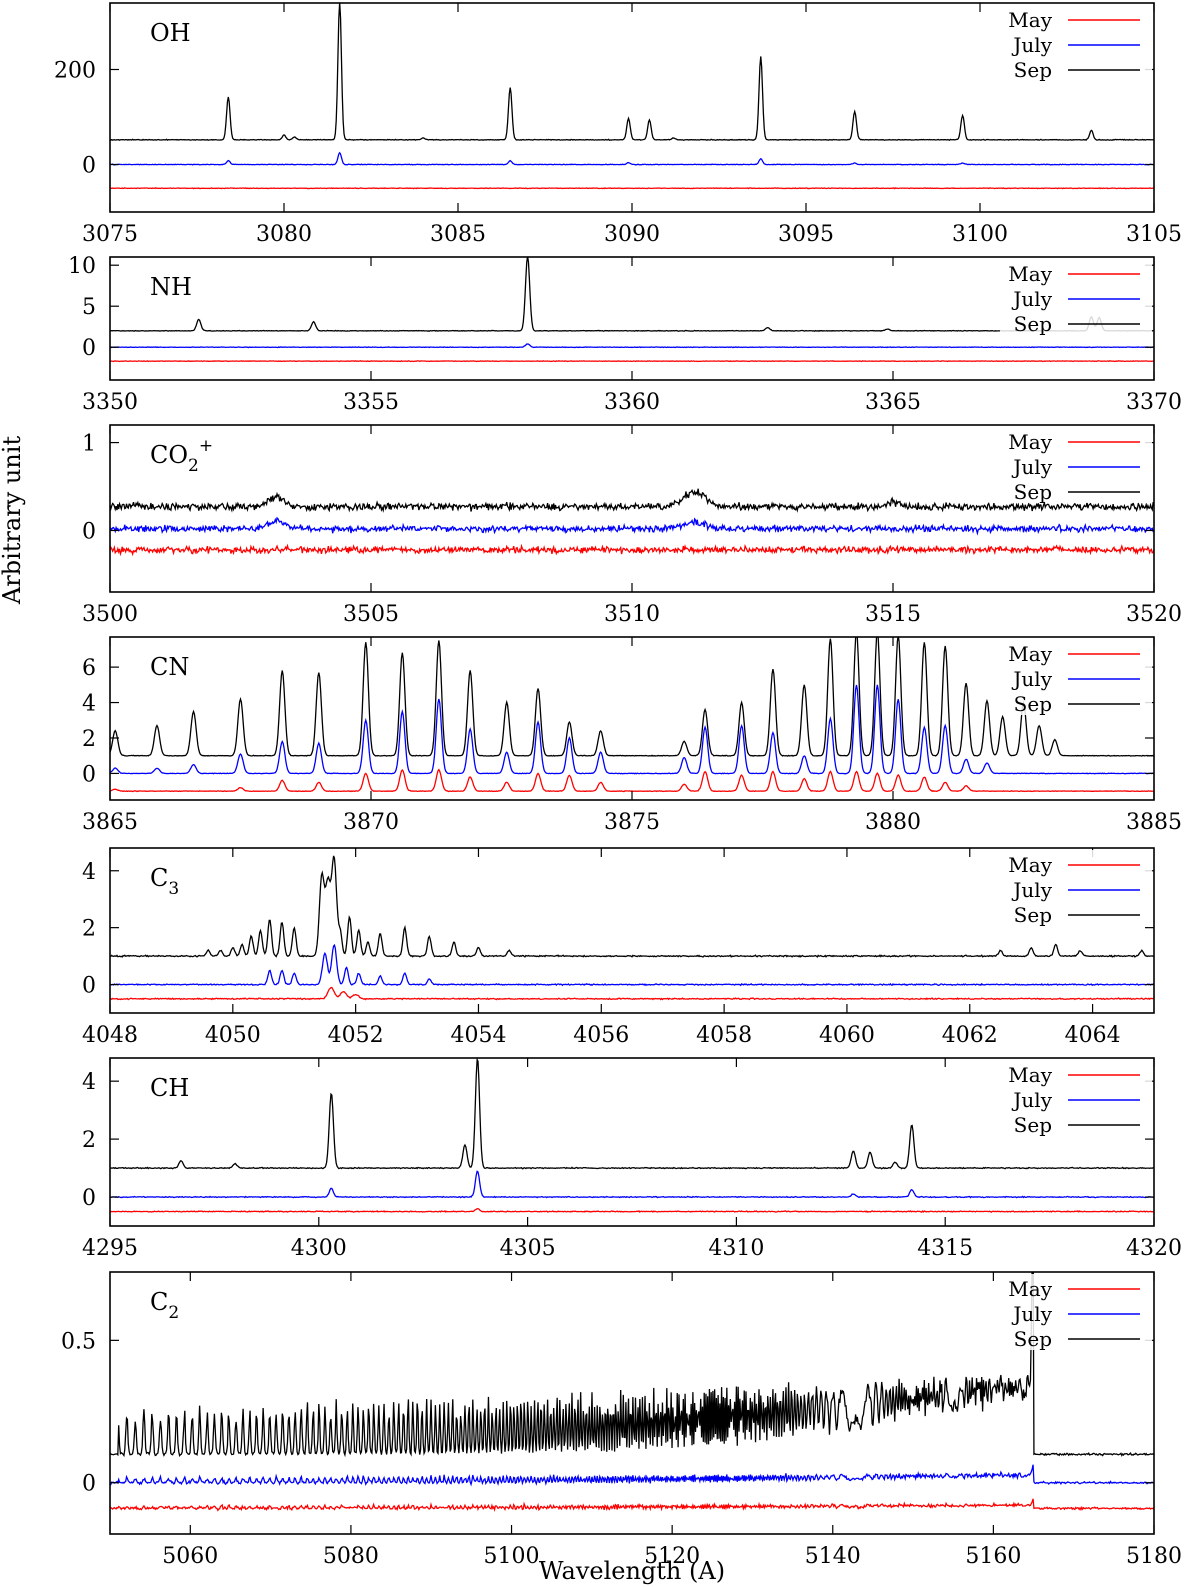 The image size is (1200, 1587). I want to click on x-tick-label: 3510, so click(632, 614).